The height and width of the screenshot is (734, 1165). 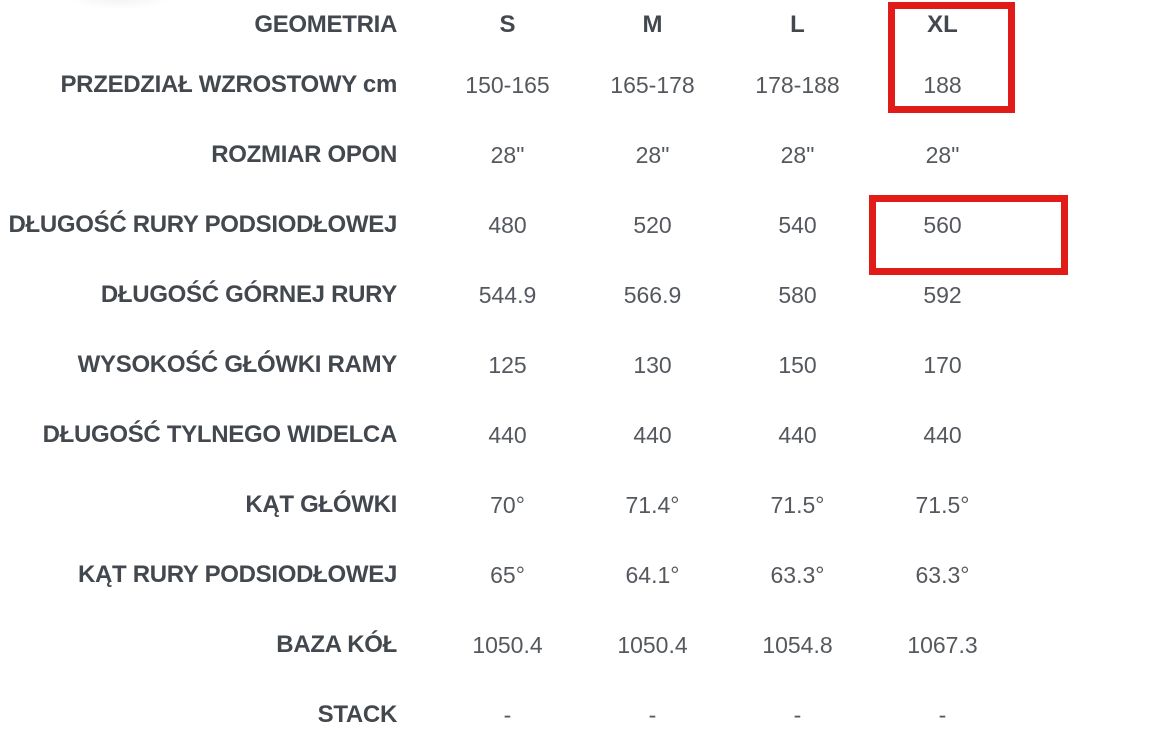 I want to click on row-label: DŁUGOŚĆ TYLNEGO WIDELCA, so click(x=220, y=434).